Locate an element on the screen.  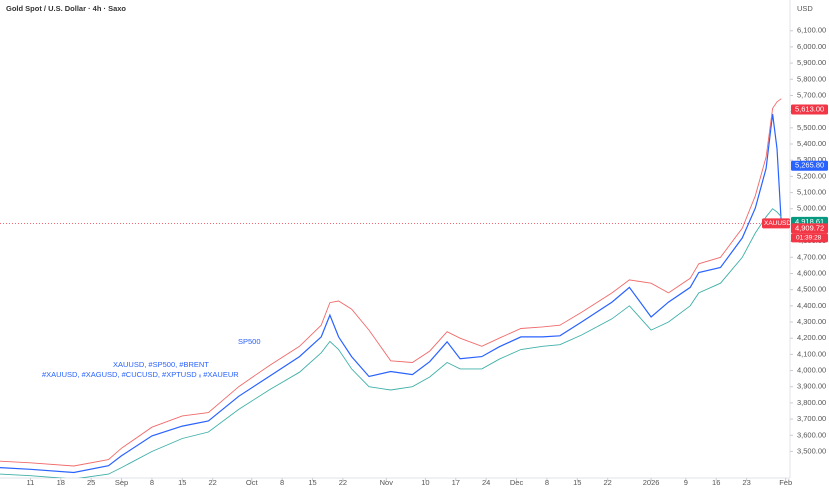
y-tick-label: 4,400.00 is located at coordinates (811, 305).